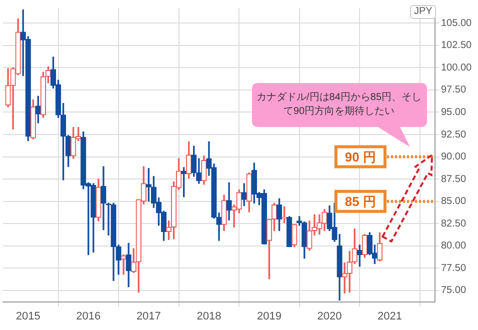 The height and width of the screenshot is (330, 478). What do you see at coordinates (453, 224) in the screenshot?
I see `y-tick-label: 82.50` at bounding box center [453, 224].